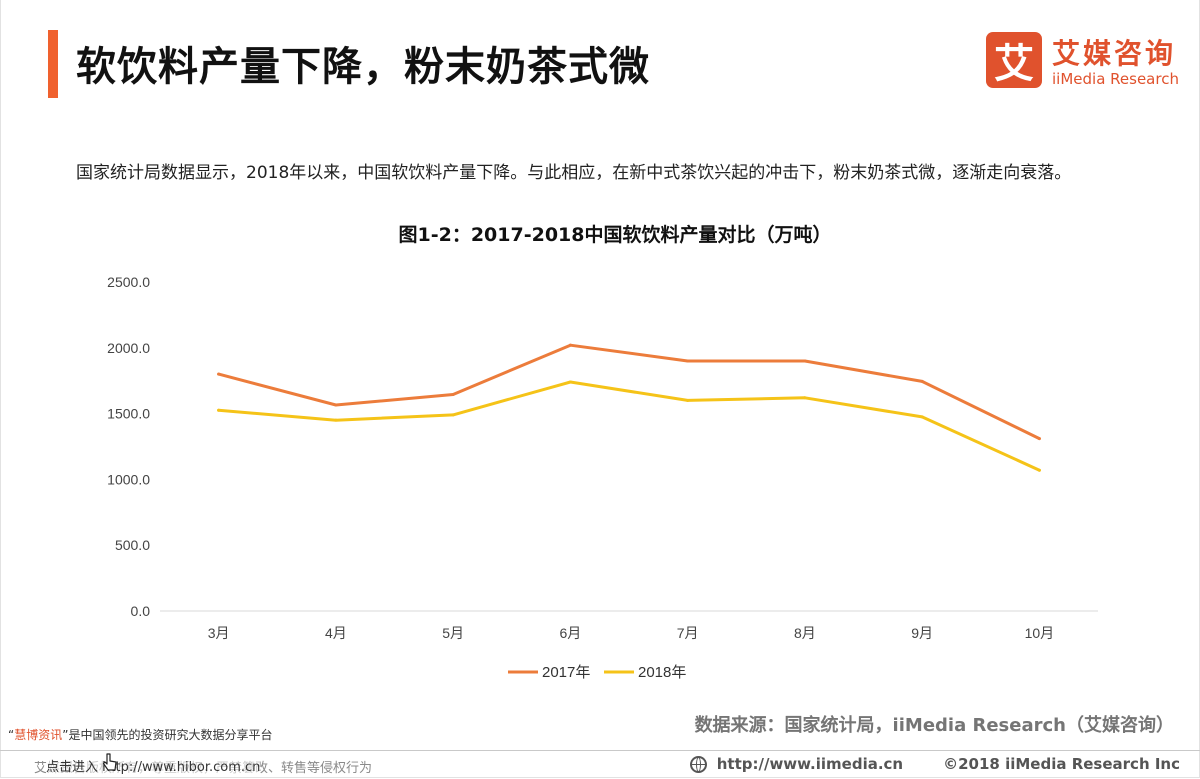 This screenshot has height=779, width=1200. I want to click on website-link: http://www.iimedia.cn, so click(810, 764).